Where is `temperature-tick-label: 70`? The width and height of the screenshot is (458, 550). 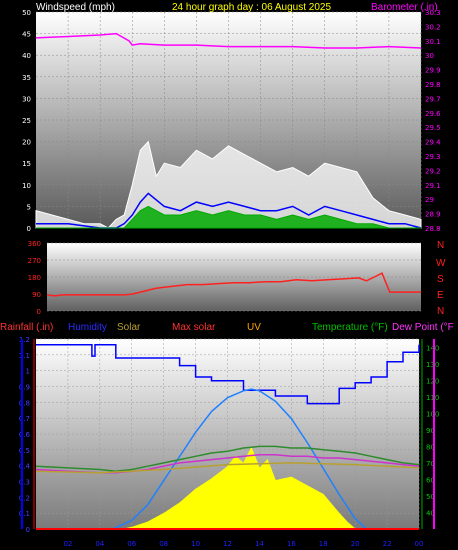 temperature-tick-label: 70 is located at coordinates (430, 464).